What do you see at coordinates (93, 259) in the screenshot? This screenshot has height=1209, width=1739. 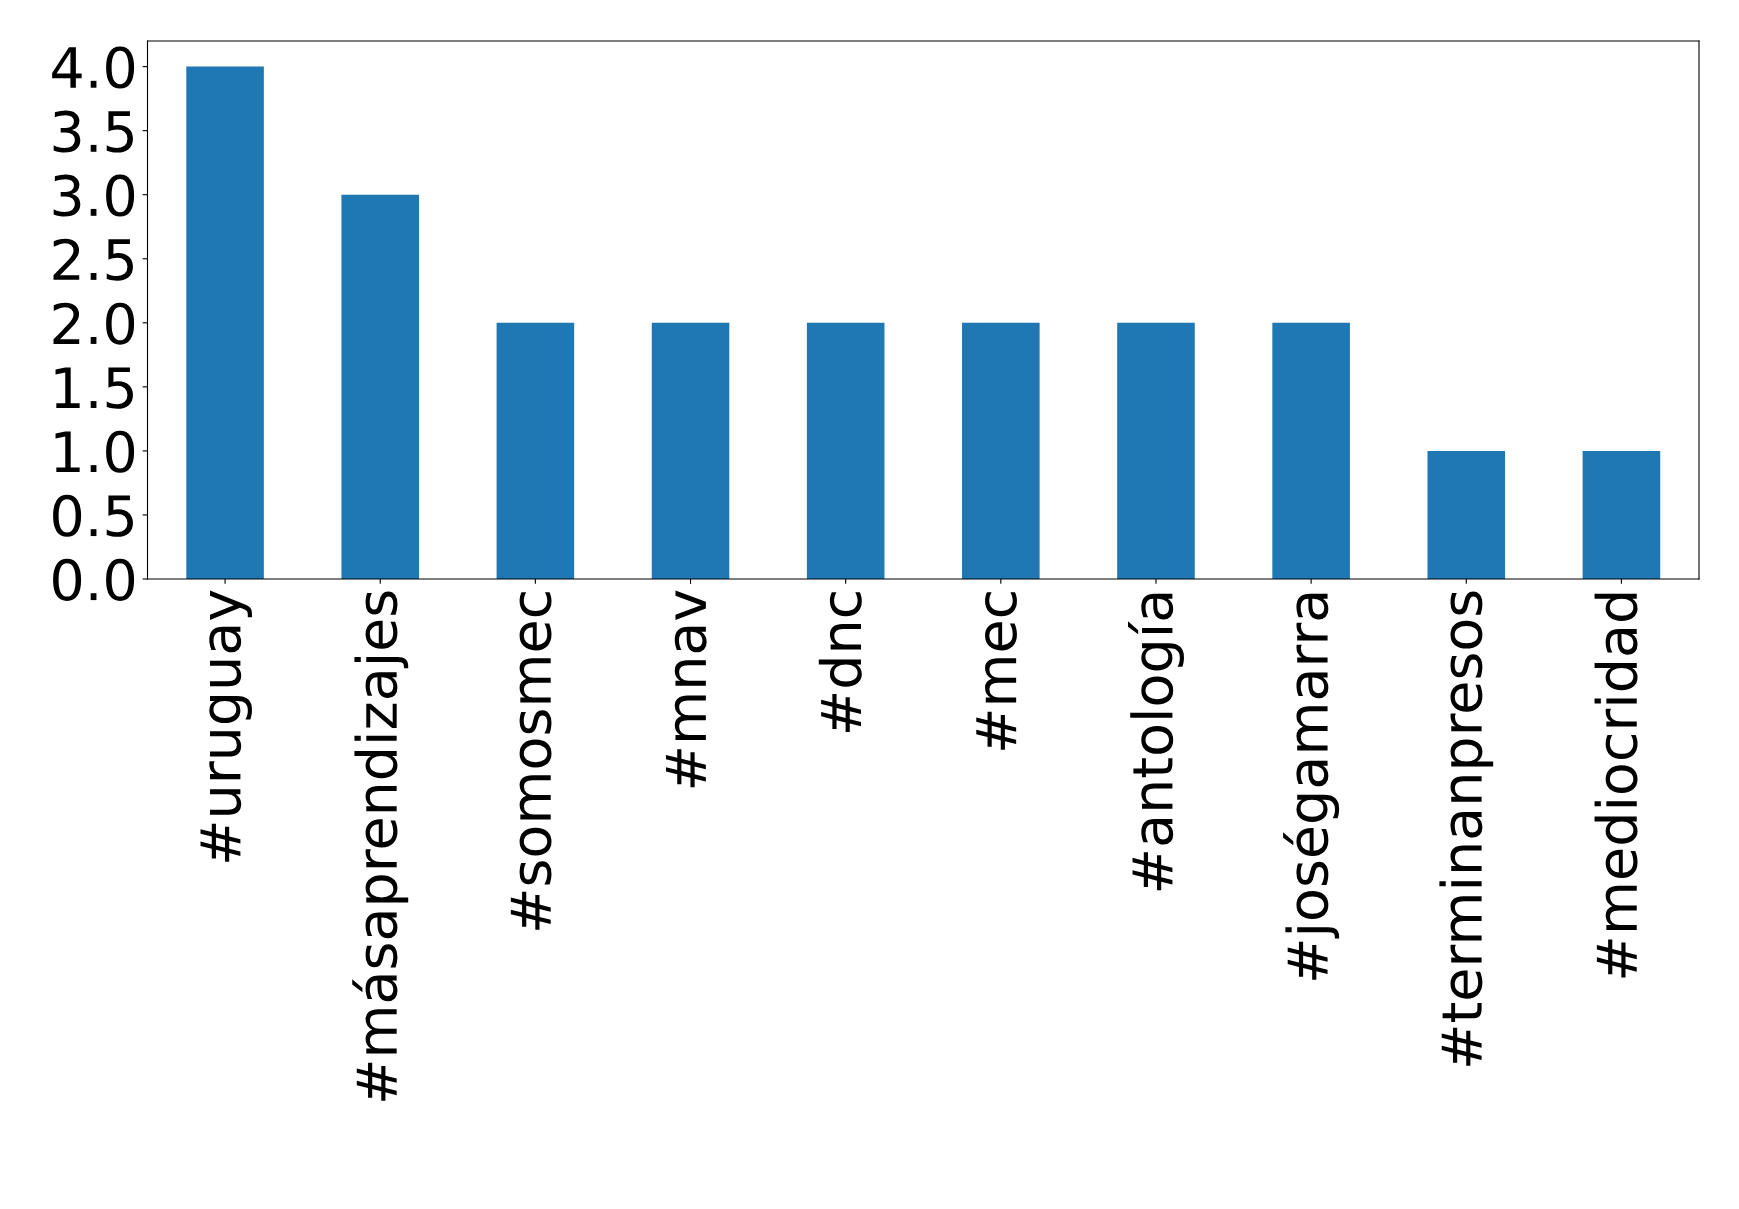 I see `y-tick-label: 2.5` at bounding box center [93, 259].